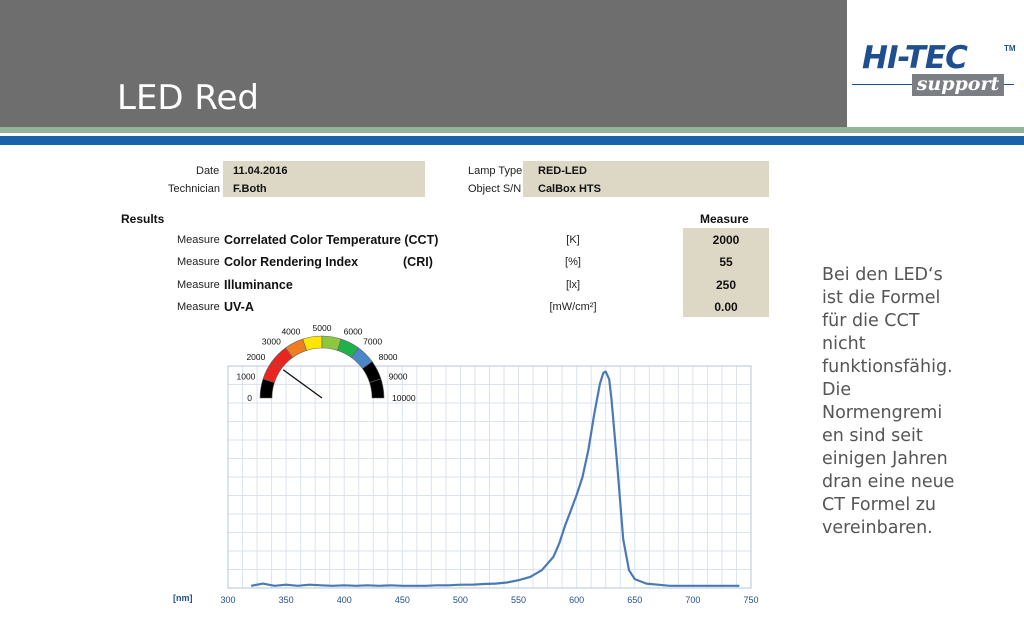 This screenshot has height=635, width=1024. What do you see at coordinates (239, 307) in the screenshot?
I see `measure-name-uva: UV-A` at bounding box center [239, 307].